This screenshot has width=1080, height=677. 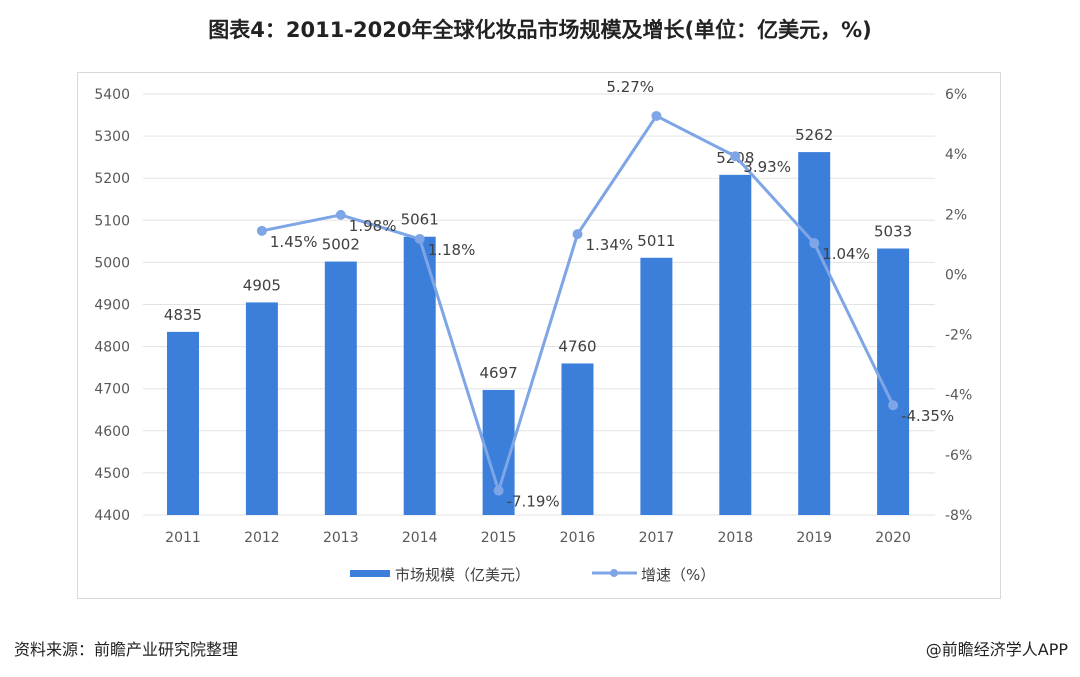 What do you see at coordinates (577, 346) in the screenshot?
I see `bar-value-label: 4760` at bounding box center [577, 346].